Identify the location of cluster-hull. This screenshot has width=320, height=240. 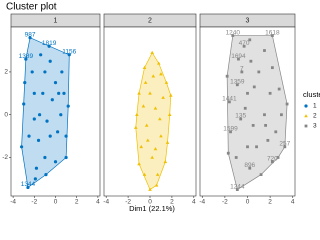
(257, 113).